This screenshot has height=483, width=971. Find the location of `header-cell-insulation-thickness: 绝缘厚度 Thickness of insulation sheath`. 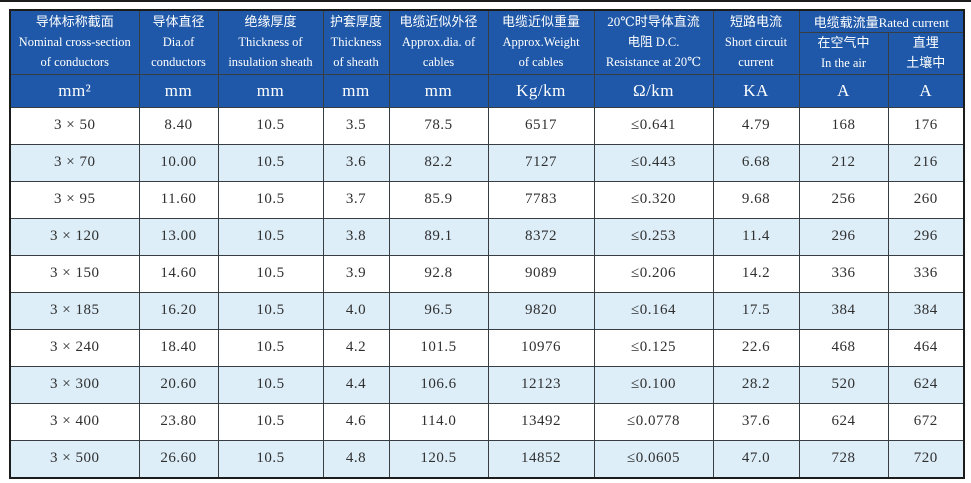

header-cell-insulation-thickness: 绝缘厚度 Thickness of insulation sheath is located at coordinates (270, 42).